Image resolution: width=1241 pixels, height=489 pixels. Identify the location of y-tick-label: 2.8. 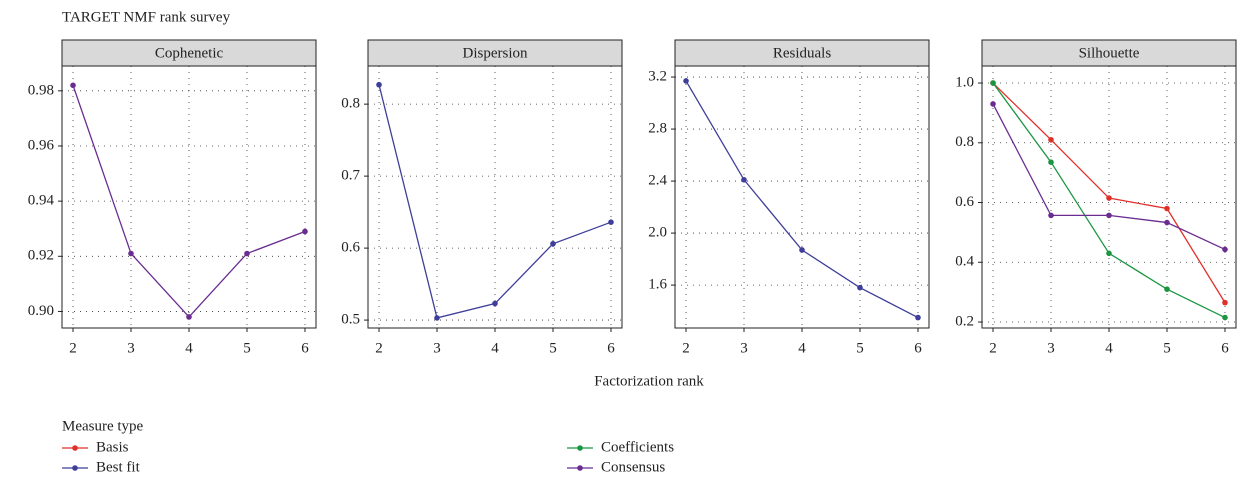
(657, 128).